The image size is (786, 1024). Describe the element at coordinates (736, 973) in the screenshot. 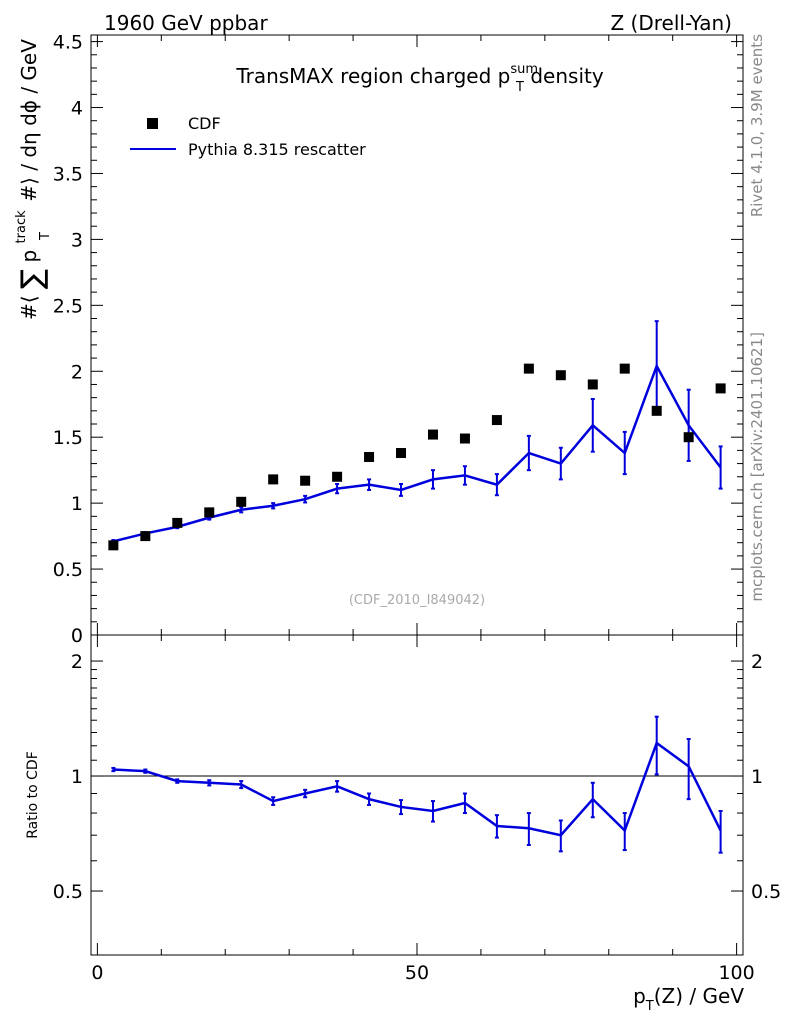

I see `x-tick-label: 100` at that location.